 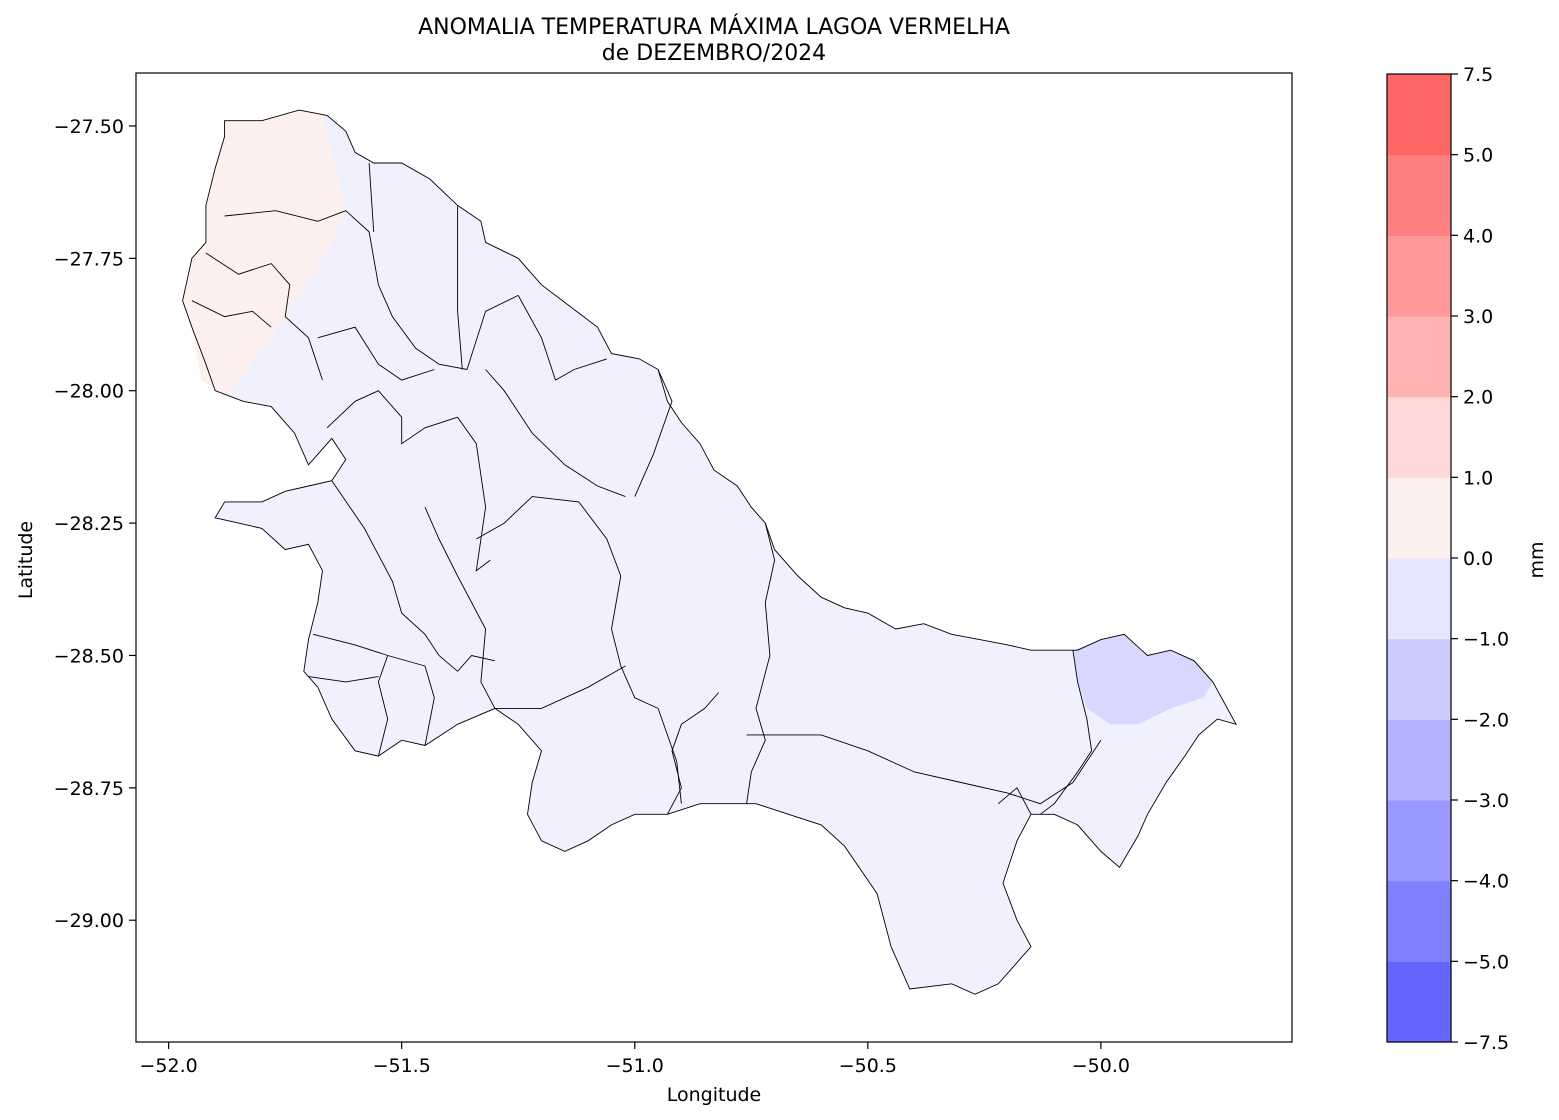 What do you see at coordinates (89, 656) in the screenshot?
I see `y-tick-label: −28.50` at bounding box center [89, 656].